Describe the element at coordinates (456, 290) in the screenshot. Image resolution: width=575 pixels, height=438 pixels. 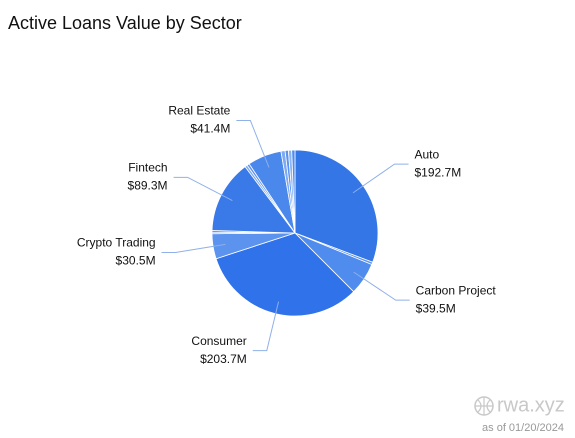
I see `slice-label: Carbon Project` at that location.